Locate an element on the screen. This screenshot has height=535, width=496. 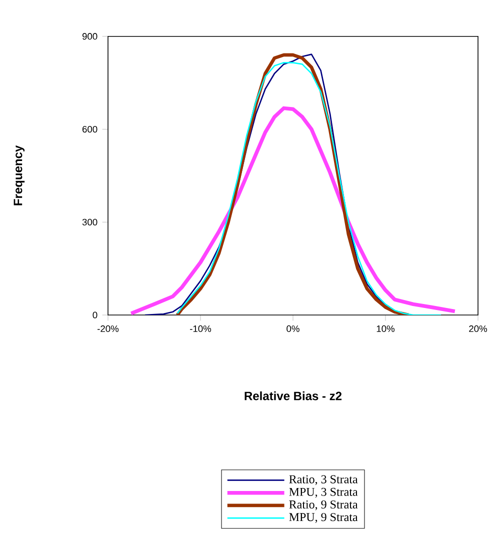
legend-label: Ratio, 9 Strata is located at coordinates (323, 505).